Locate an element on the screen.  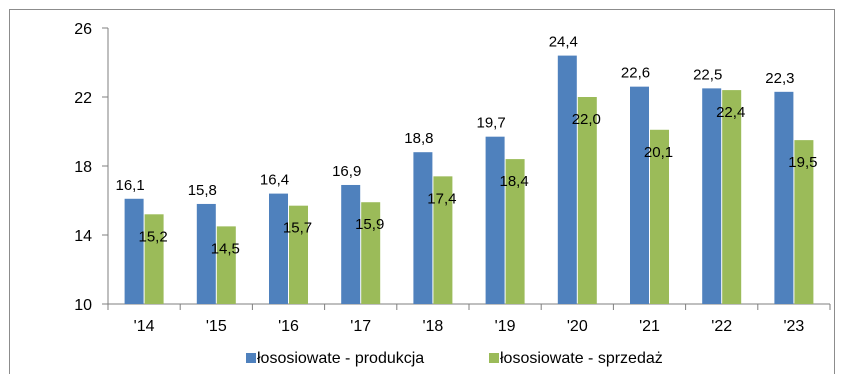
y-tick-label: 18 is located at coordinates (83, 167).